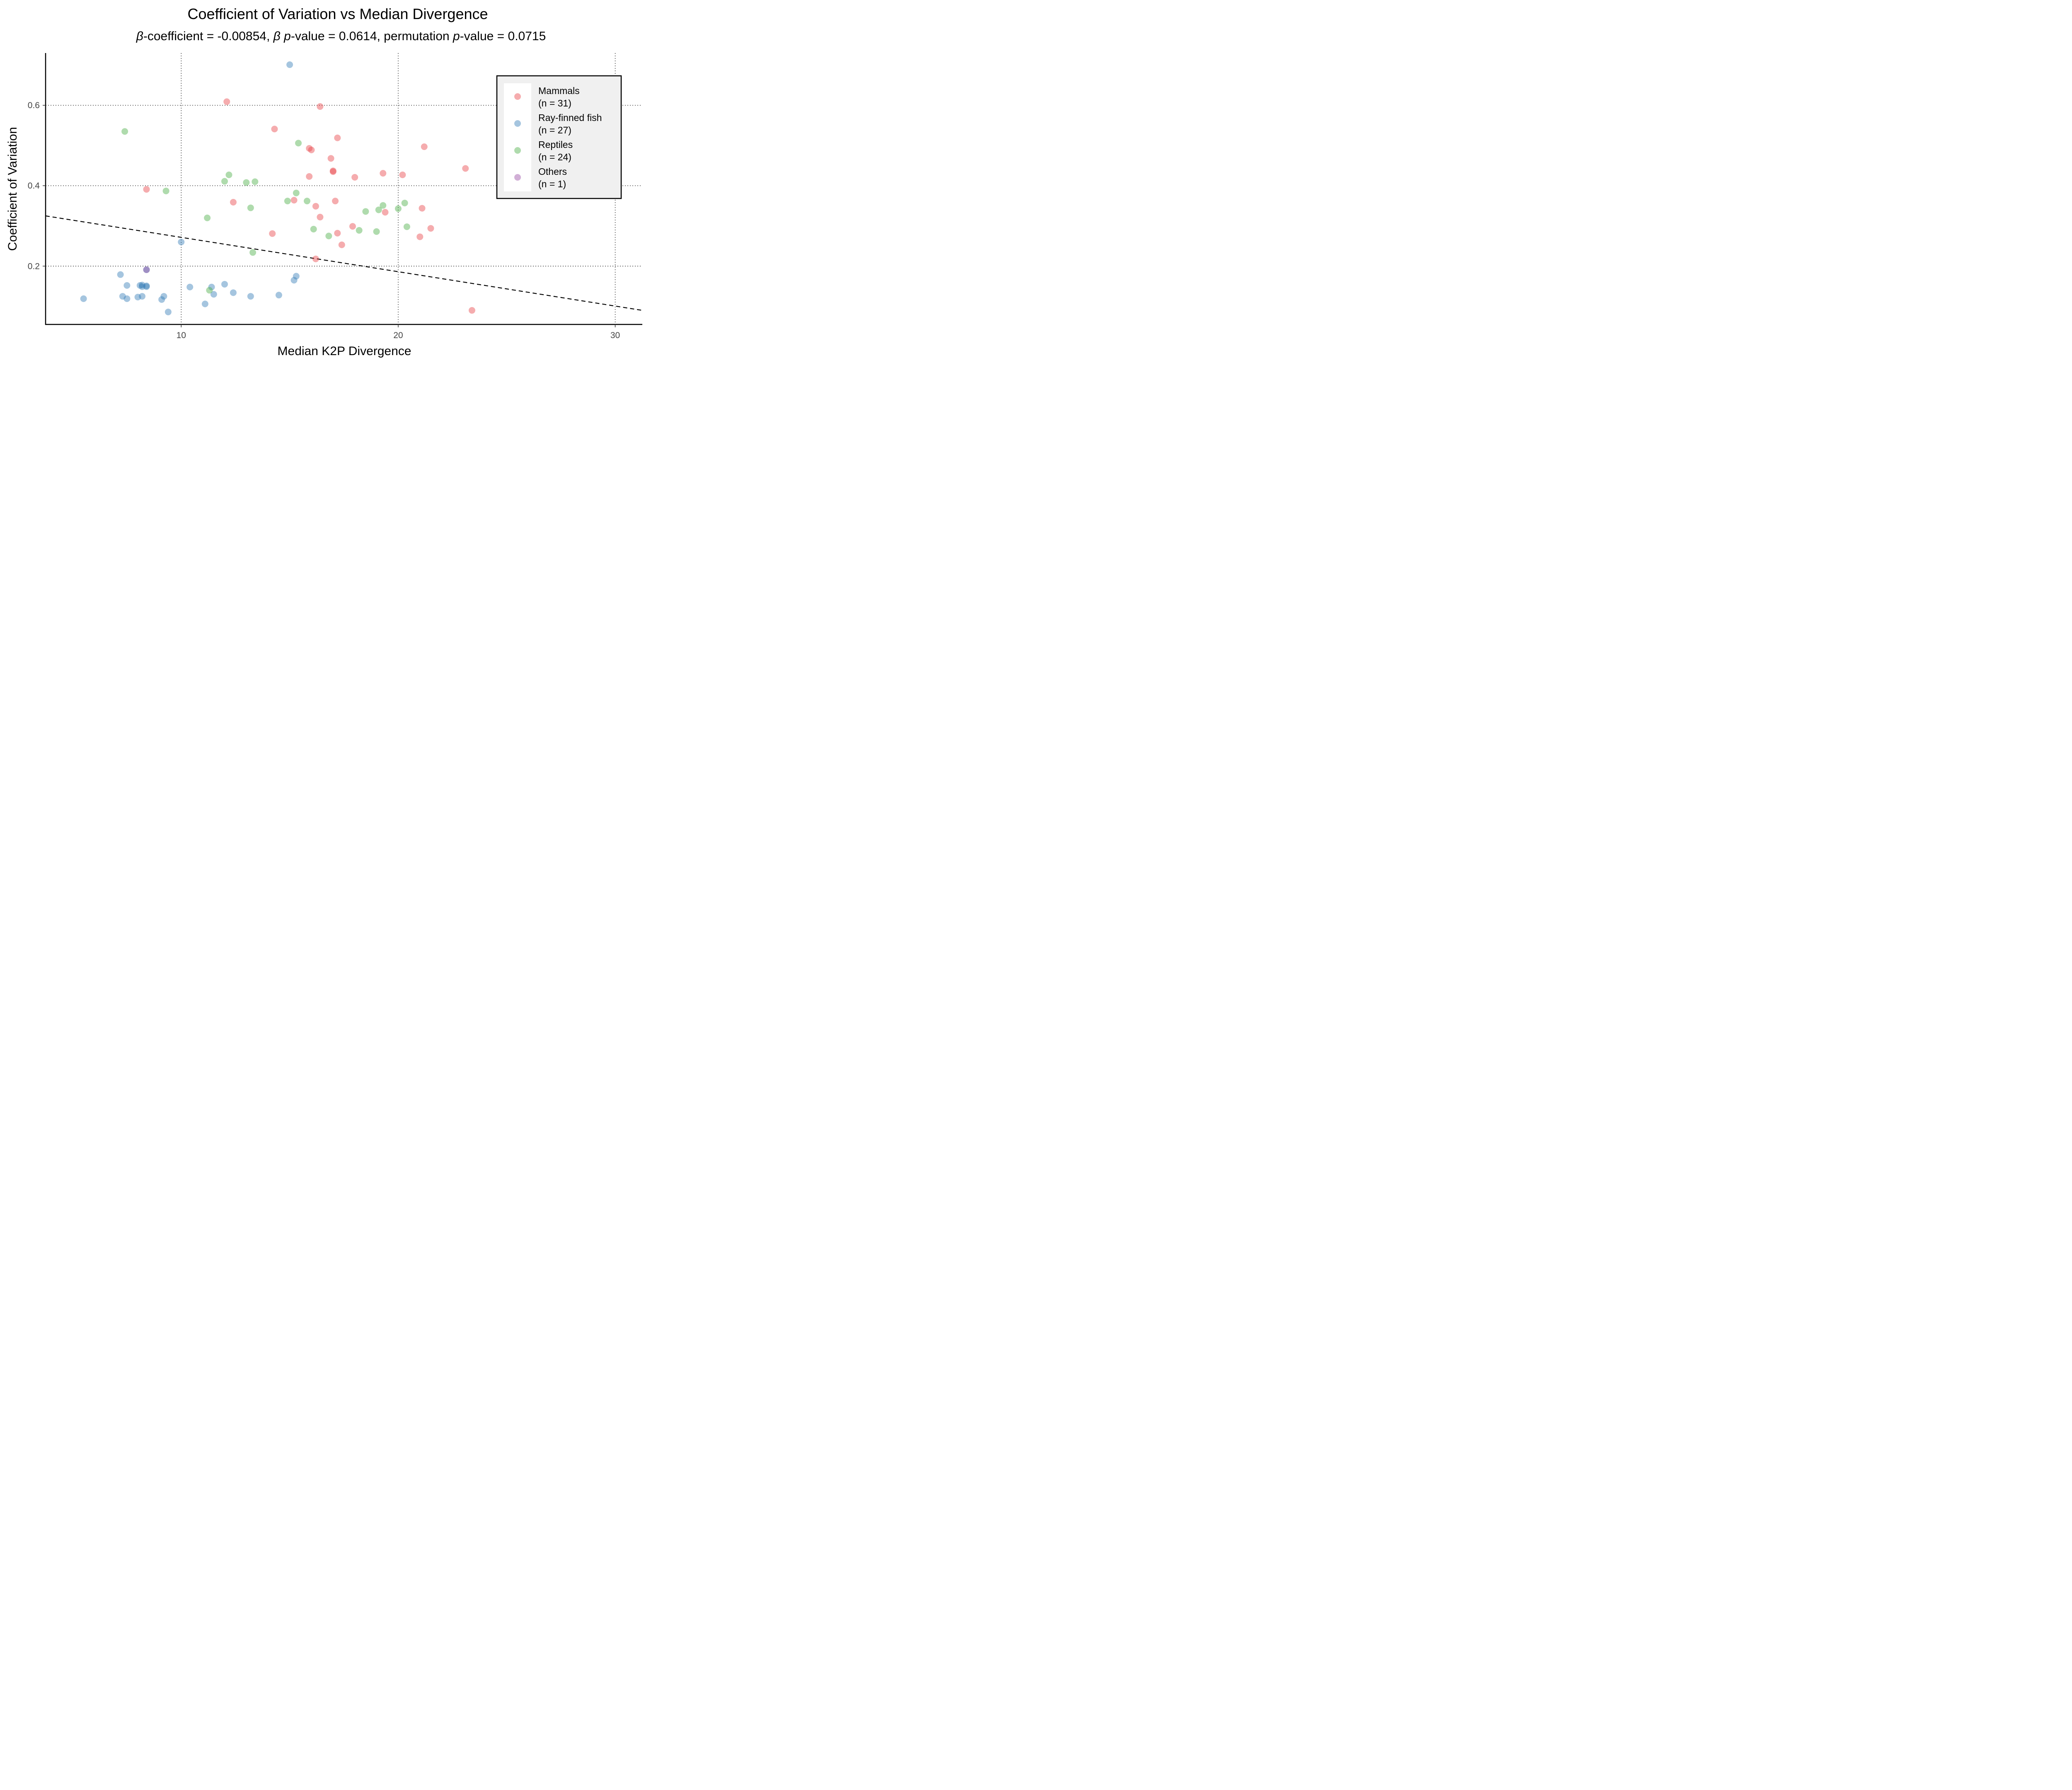 The height and width of the screenshot is (1790, 2072). What do you see at coordinates (208, 36) in the screenshot?
I see `subtitle-part: -coefficient = -0.00854,` at bounding box center [208, 36].